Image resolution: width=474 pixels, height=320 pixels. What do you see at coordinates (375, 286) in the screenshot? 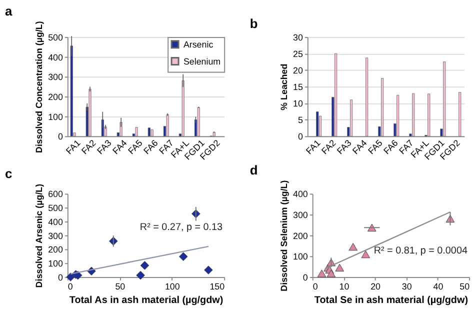
I see `x-tick-label: 20` at bounding box center [375, 286].